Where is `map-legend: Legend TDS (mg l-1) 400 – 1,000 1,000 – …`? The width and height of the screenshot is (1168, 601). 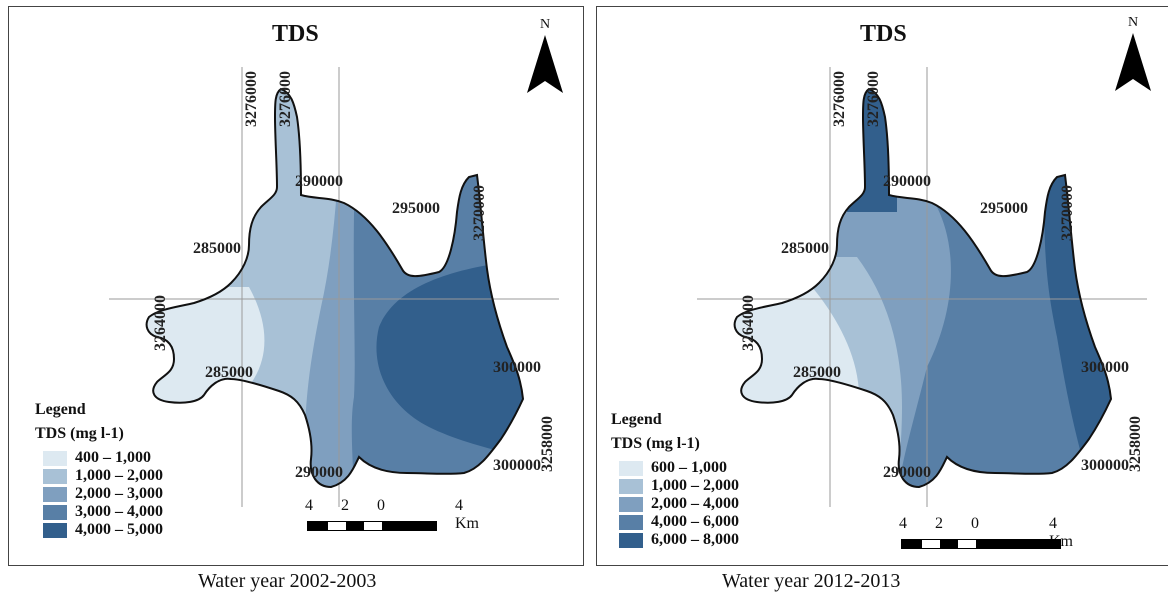
map-legend: Legend TDS (mg l-1) 400 – 1,000 1,000 – … is located at coordinates (99, 470).